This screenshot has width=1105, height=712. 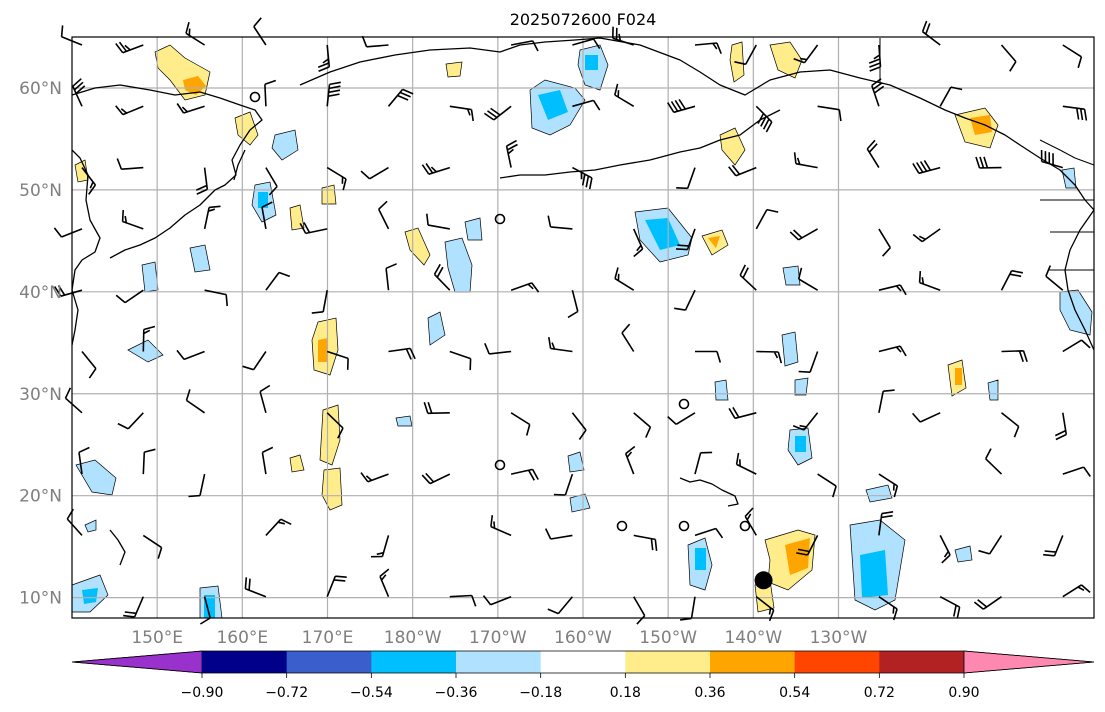 What do you see at coordinates (794, 693) in the screenshot?
I see `colorbar-tick-label: 0.54` at bounding box center [794, 693].